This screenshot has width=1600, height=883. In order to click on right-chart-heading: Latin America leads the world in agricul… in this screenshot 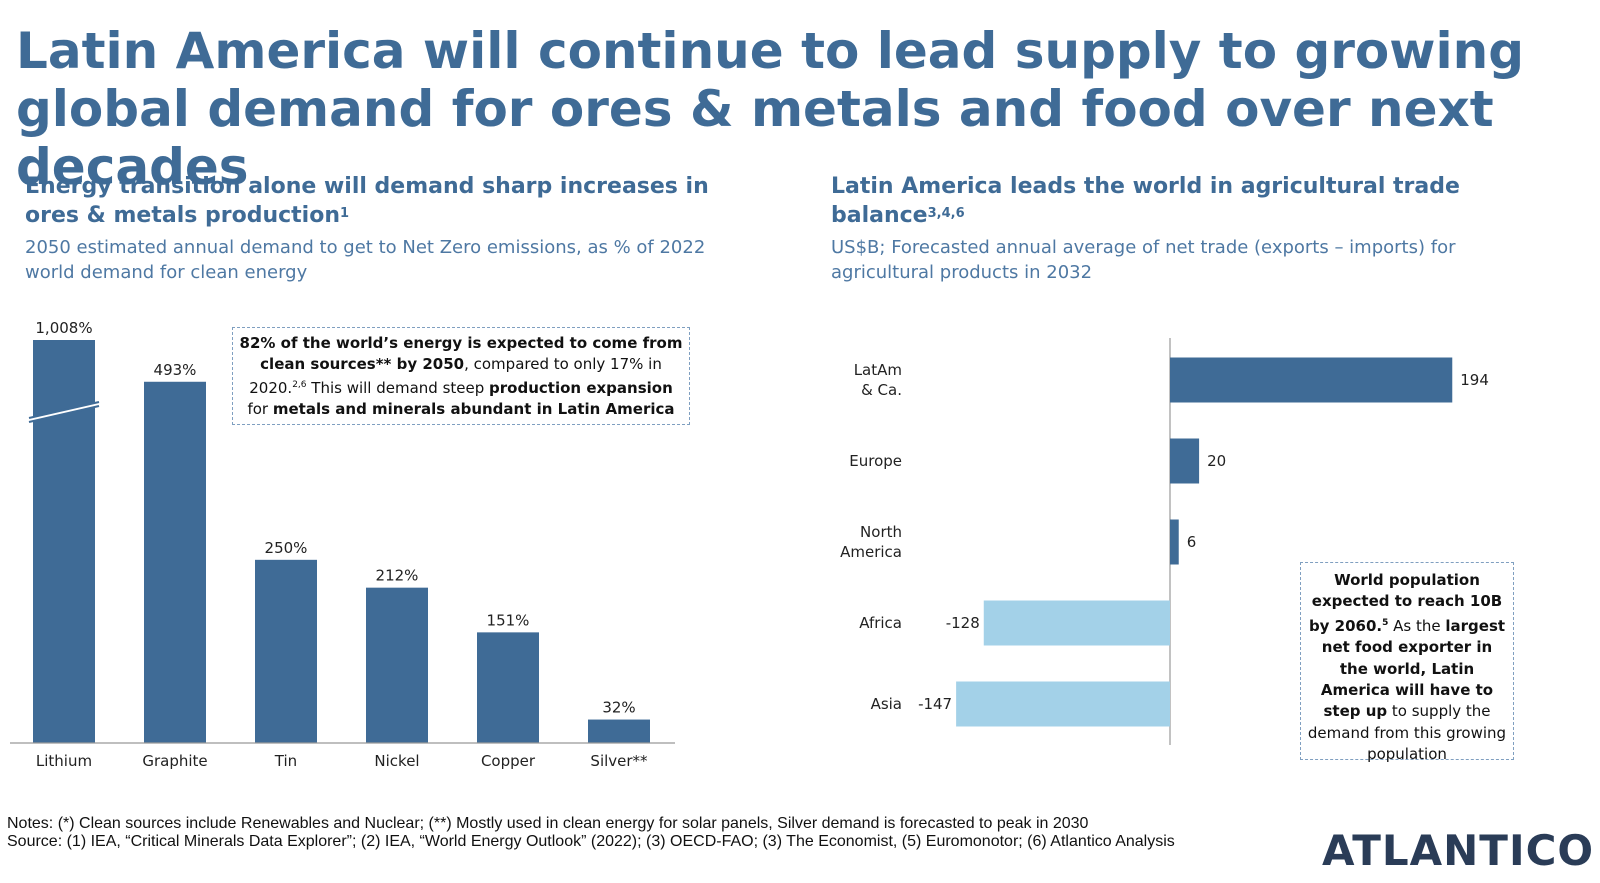, I will do `click(1181, 201)`.